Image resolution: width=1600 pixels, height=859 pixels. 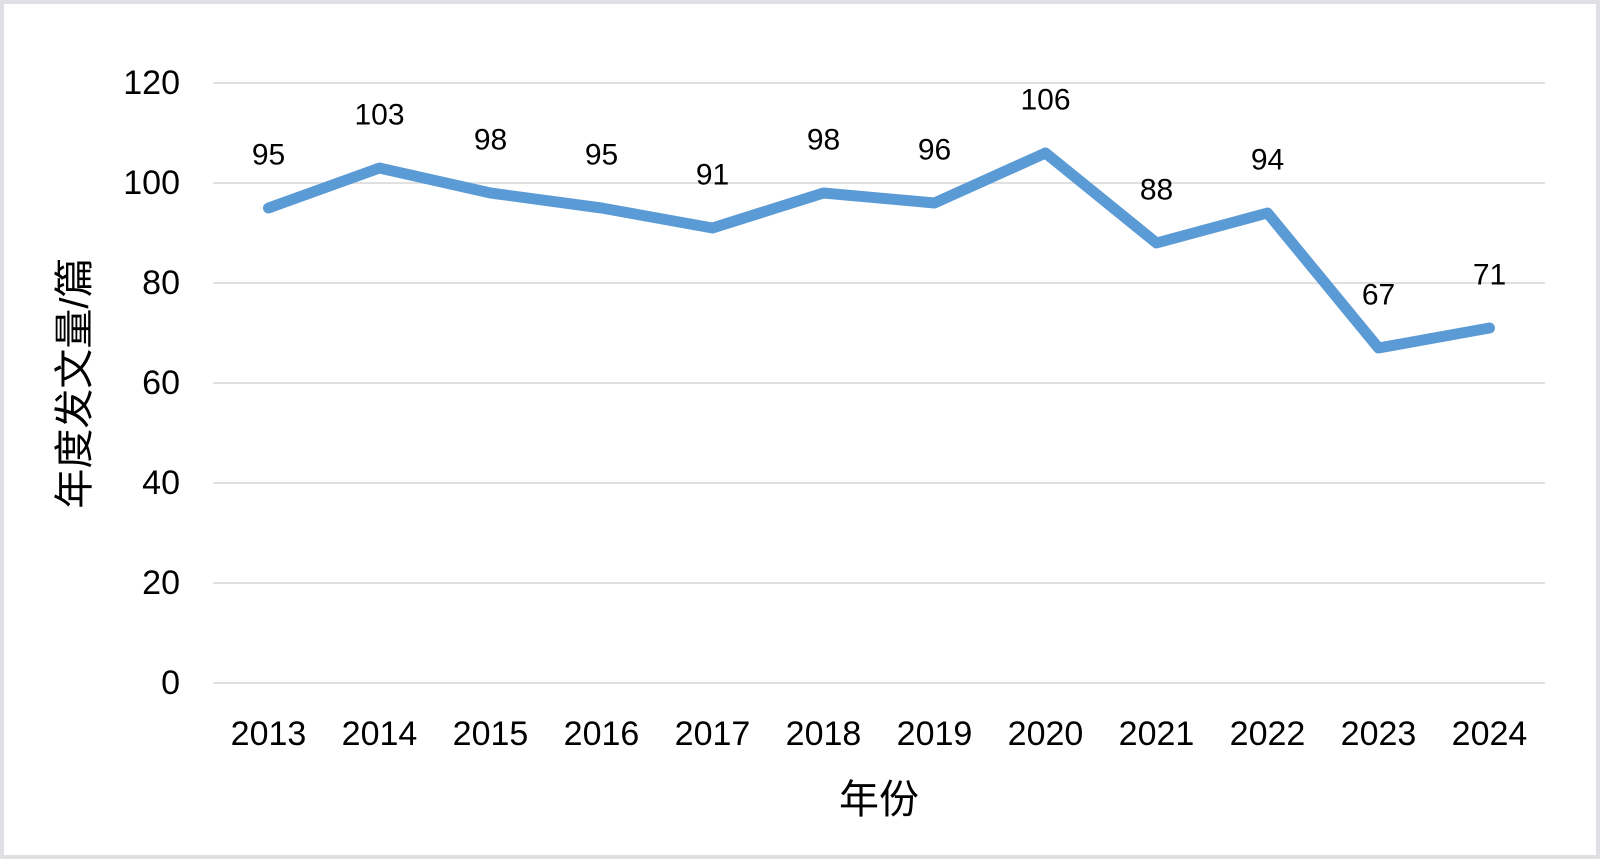 What do you see at coordinates (879, 800) in the screenshot?
I see `x-axis-title: 年份` at bounding box center [879, 800].